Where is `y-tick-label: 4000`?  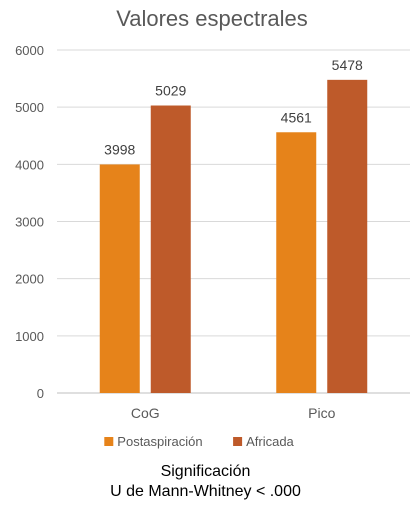
y-tick-label: 4000 is located at coordinates (29, 164).